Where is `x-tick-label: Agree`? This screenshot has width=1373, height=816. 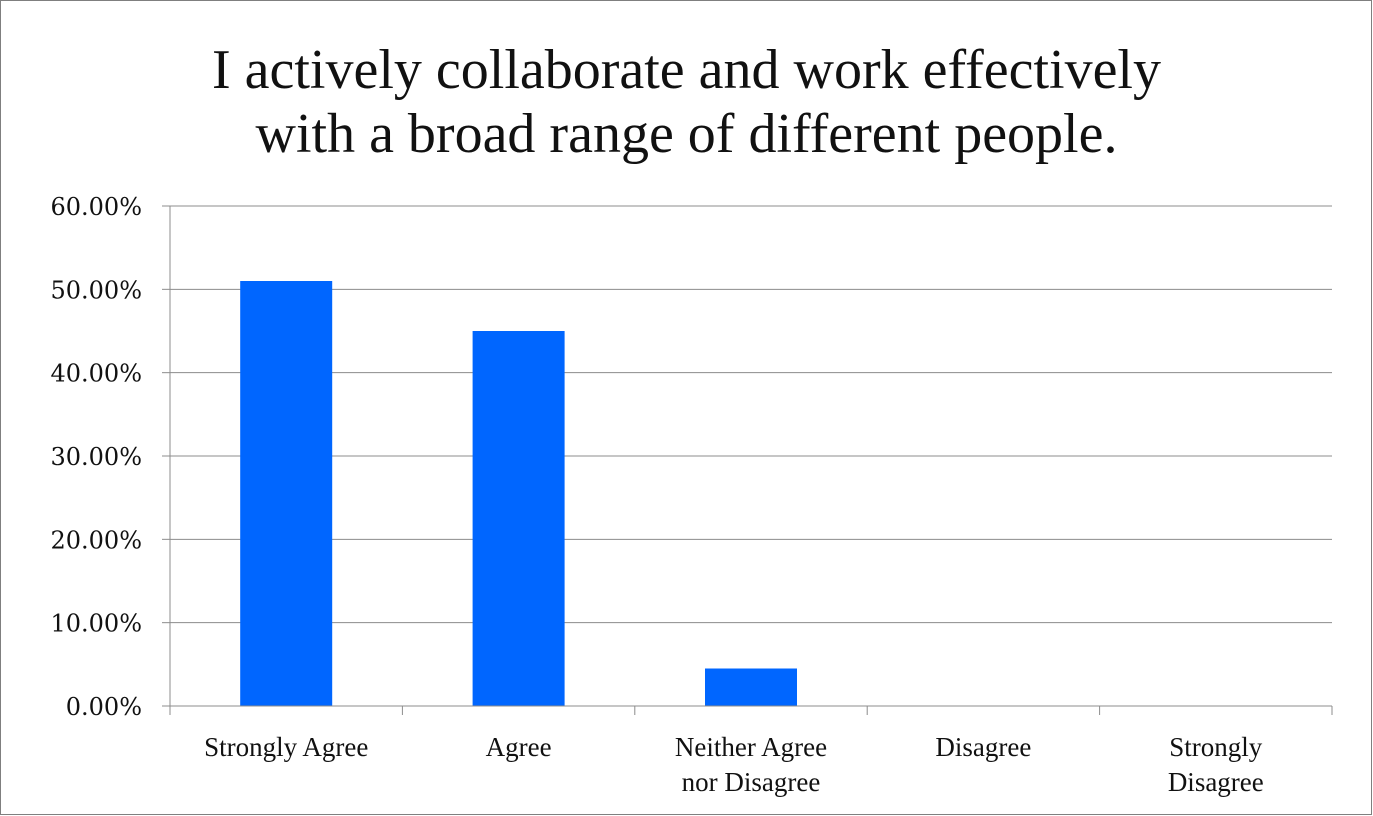
x-tick-label: Agree is located at coordinates (519, 747).